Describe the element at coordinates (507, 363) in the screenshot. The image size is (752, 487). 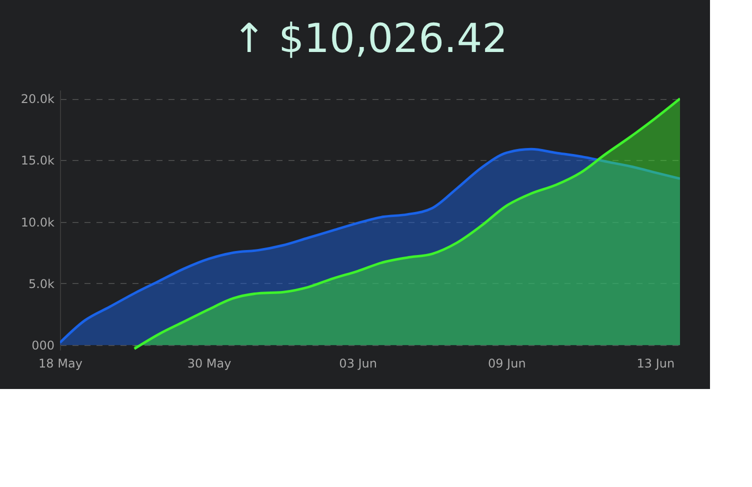
I see `x-tick-label: 09 Jun` at that location.